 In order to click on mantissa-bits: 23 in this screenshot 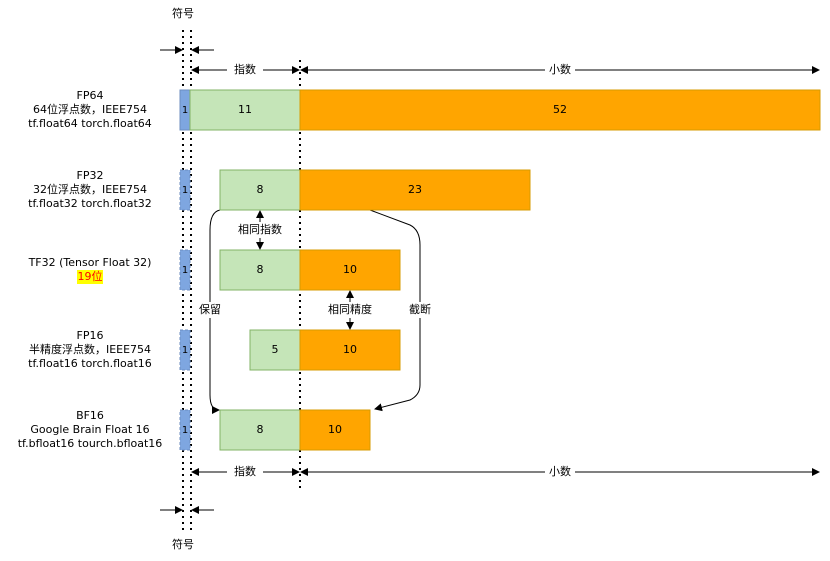, I will do `click(415, 189)`.